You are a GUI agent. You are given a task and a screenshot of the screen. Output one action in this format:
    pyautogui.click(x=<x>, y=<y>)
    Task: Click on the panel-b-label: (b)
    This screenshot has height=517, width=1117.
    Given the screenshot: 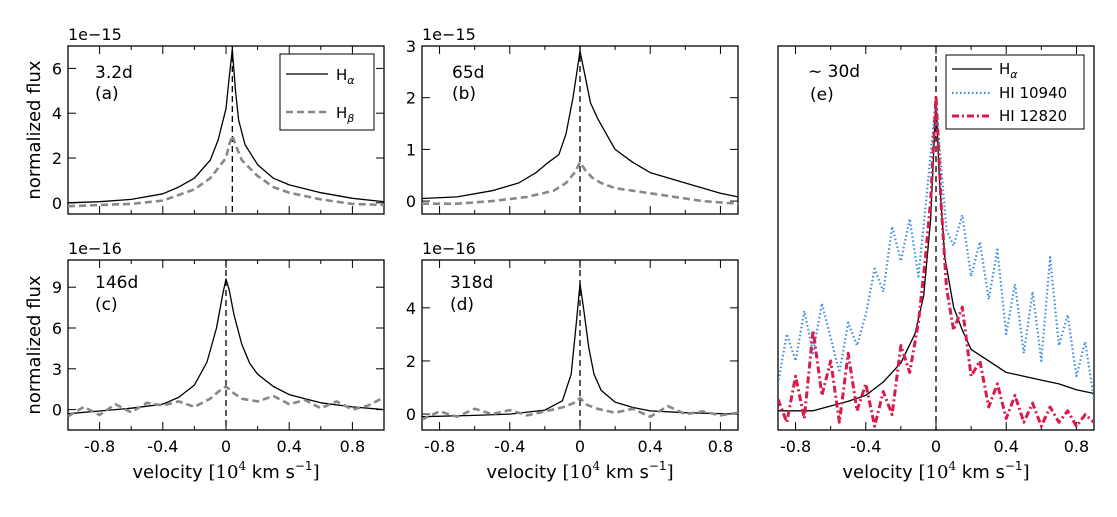 What is the action you would take?
    pyautogui.click(x=464, y=94)
    